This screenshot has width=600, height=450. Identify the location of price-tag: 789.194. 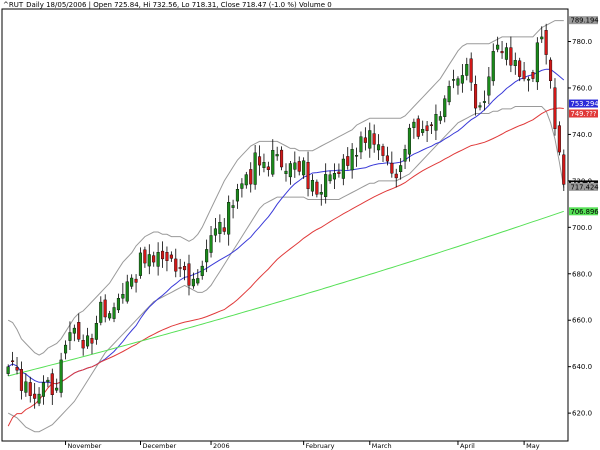
(584, 20).